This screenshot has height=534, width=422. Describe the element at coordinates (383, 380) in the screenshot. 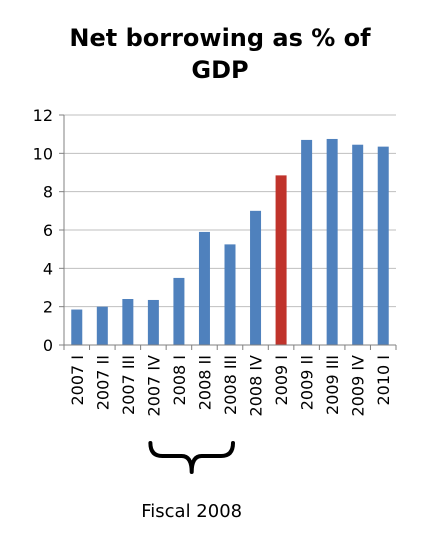

I see `x-tick-label-2010-i: 2010 I` at that location.